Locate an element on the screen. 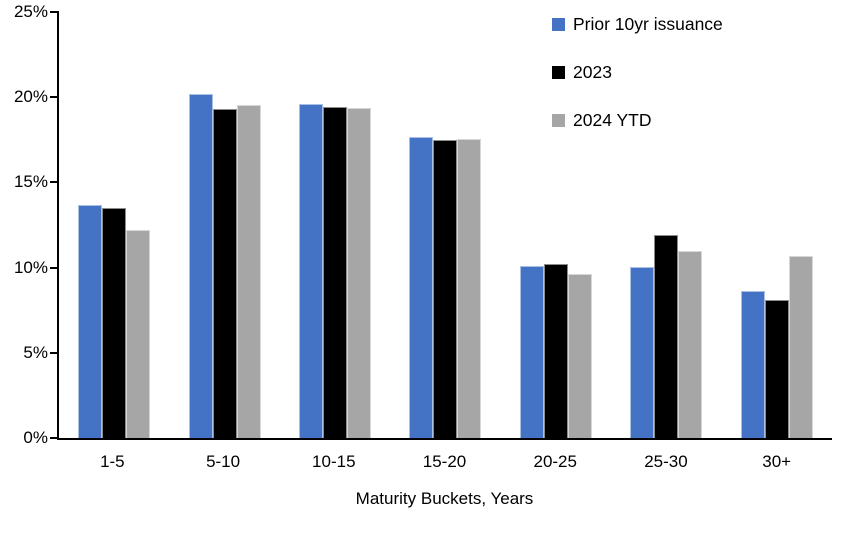 This screenshot has width=852, height=534. x-tick-label: 25-30 is located at coordinates (666, 461).